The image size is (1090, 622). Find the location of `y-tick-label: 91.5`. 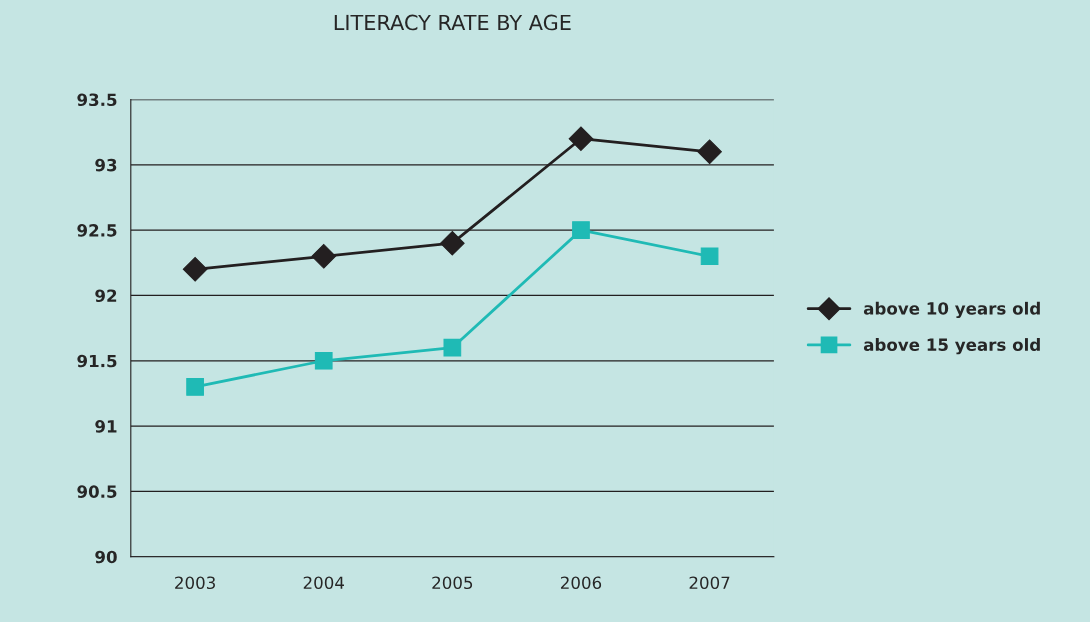

y-tick-label: 91.5 is located at coordinates (97, 361).